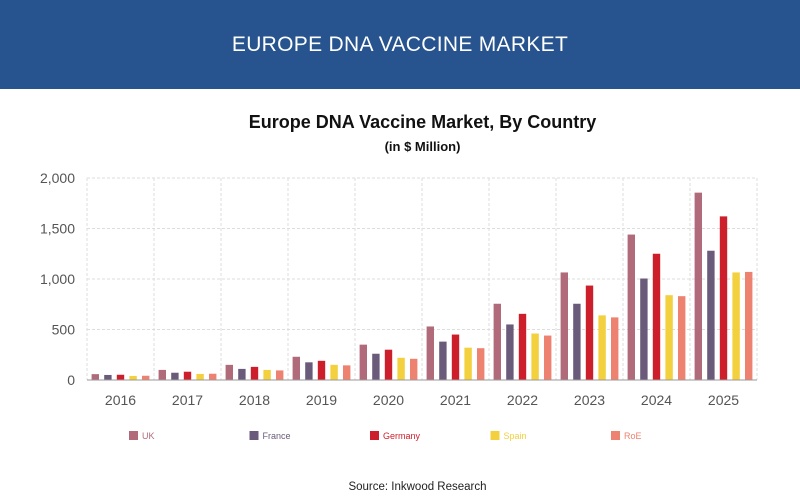 This screenshot has height=500, width=800. What do you see at coordinates (723, 400) in the screenshot?
I see `x-tick-label: 2025` at bounding box center [723, 400].